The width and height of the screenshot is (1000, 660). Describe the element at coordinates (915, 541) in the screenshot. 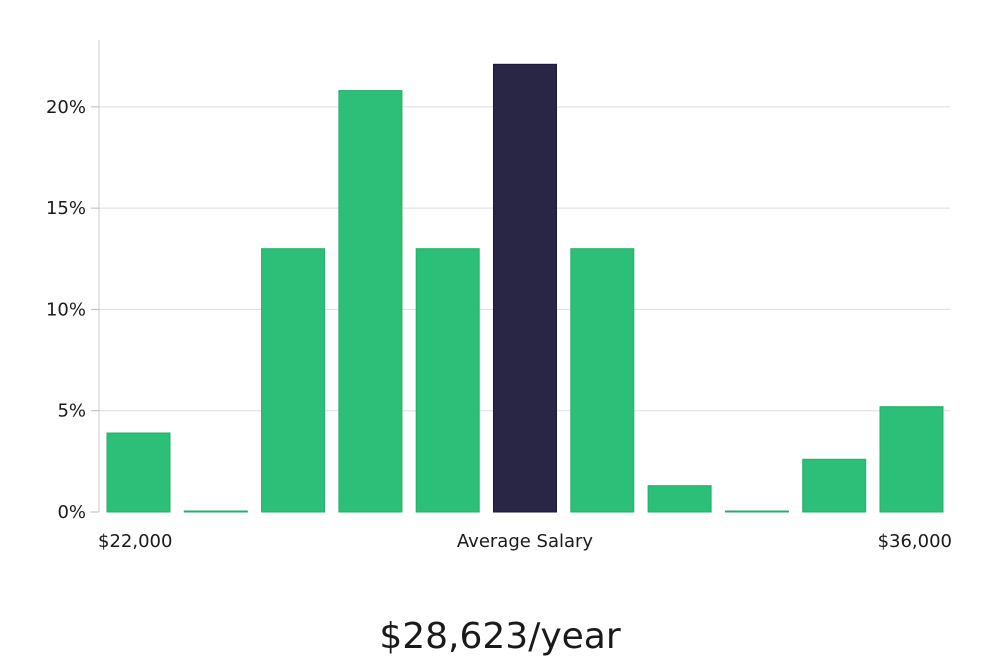

I see `x-label-right: $36,000` at that location.